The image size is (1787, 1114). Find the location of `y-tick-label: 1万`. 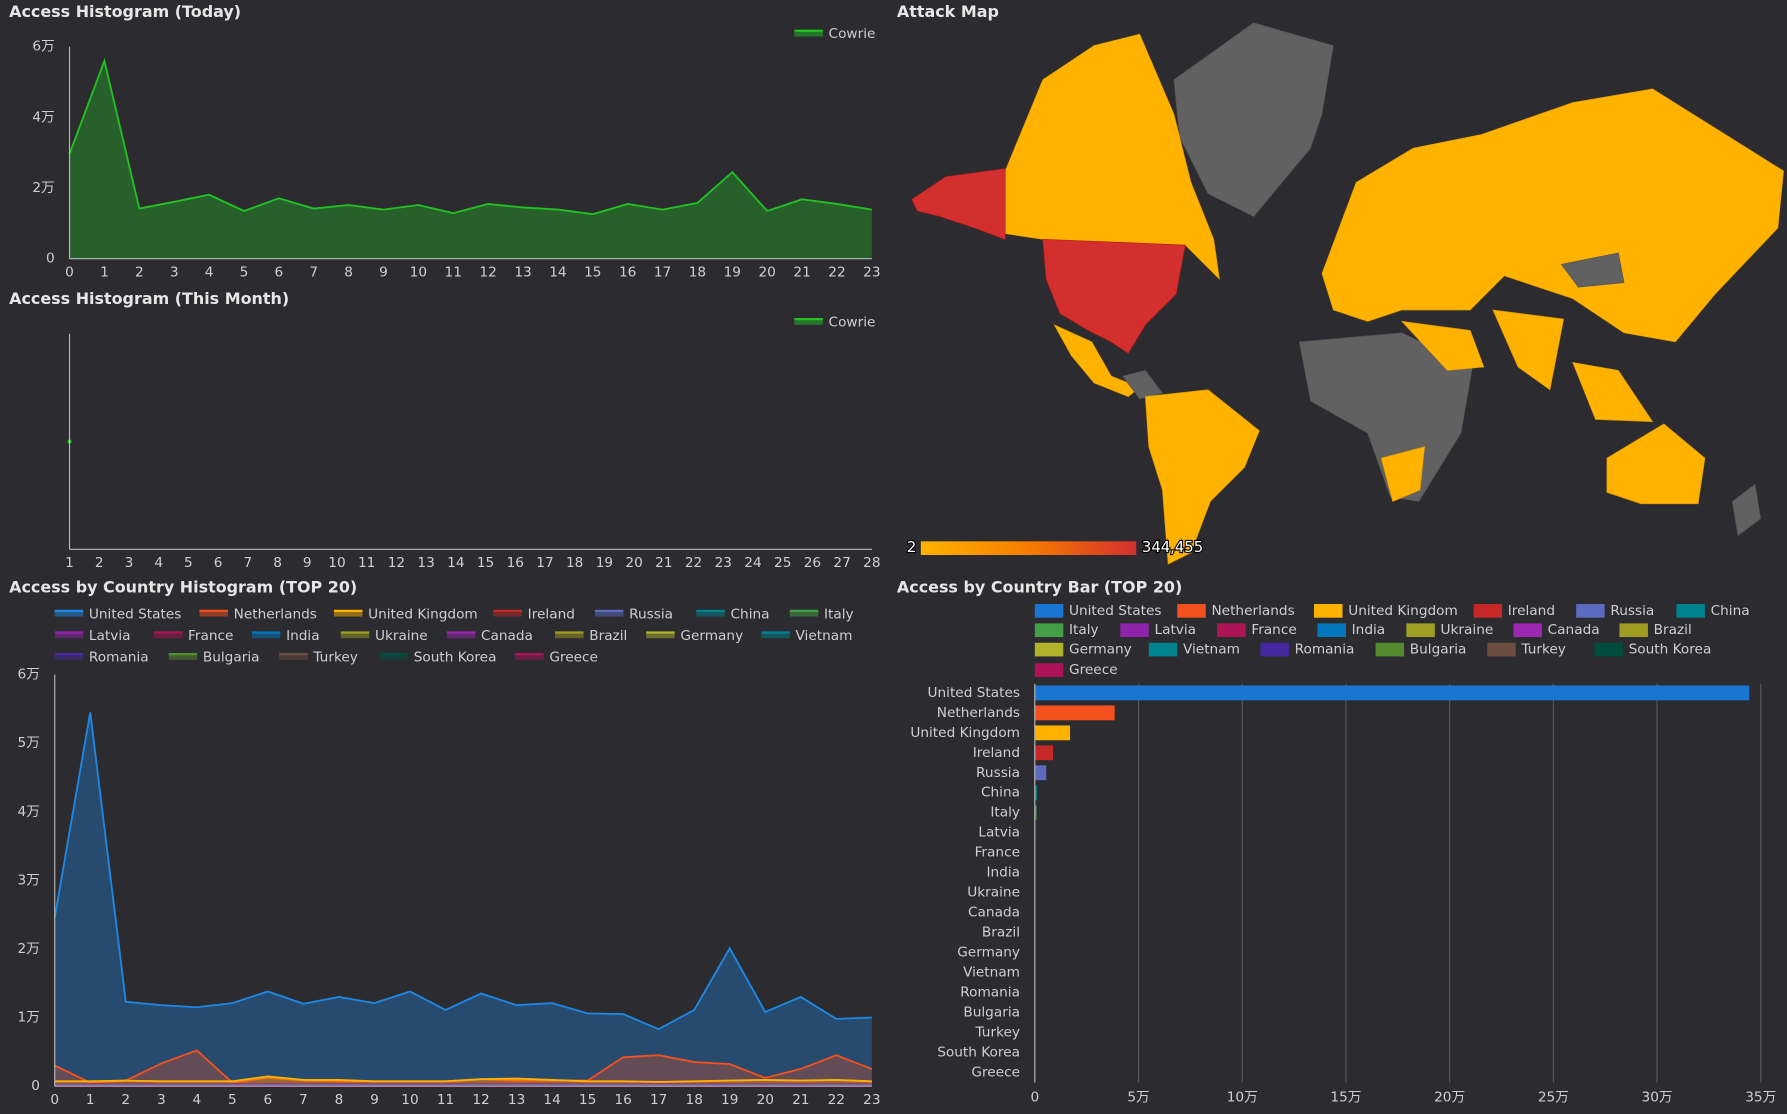

y-tick-label: 1万 is located at coordinates (29, 1018).